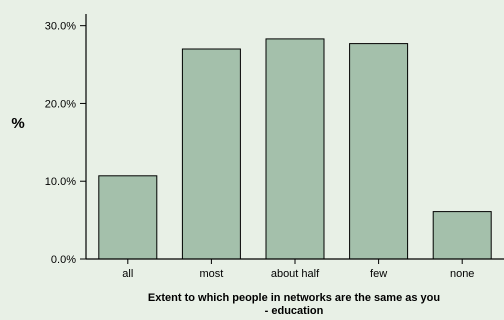  Describe the element at coordinates (378, 274) in the screenshot. I see `x-tick-label-few: few` at that location.